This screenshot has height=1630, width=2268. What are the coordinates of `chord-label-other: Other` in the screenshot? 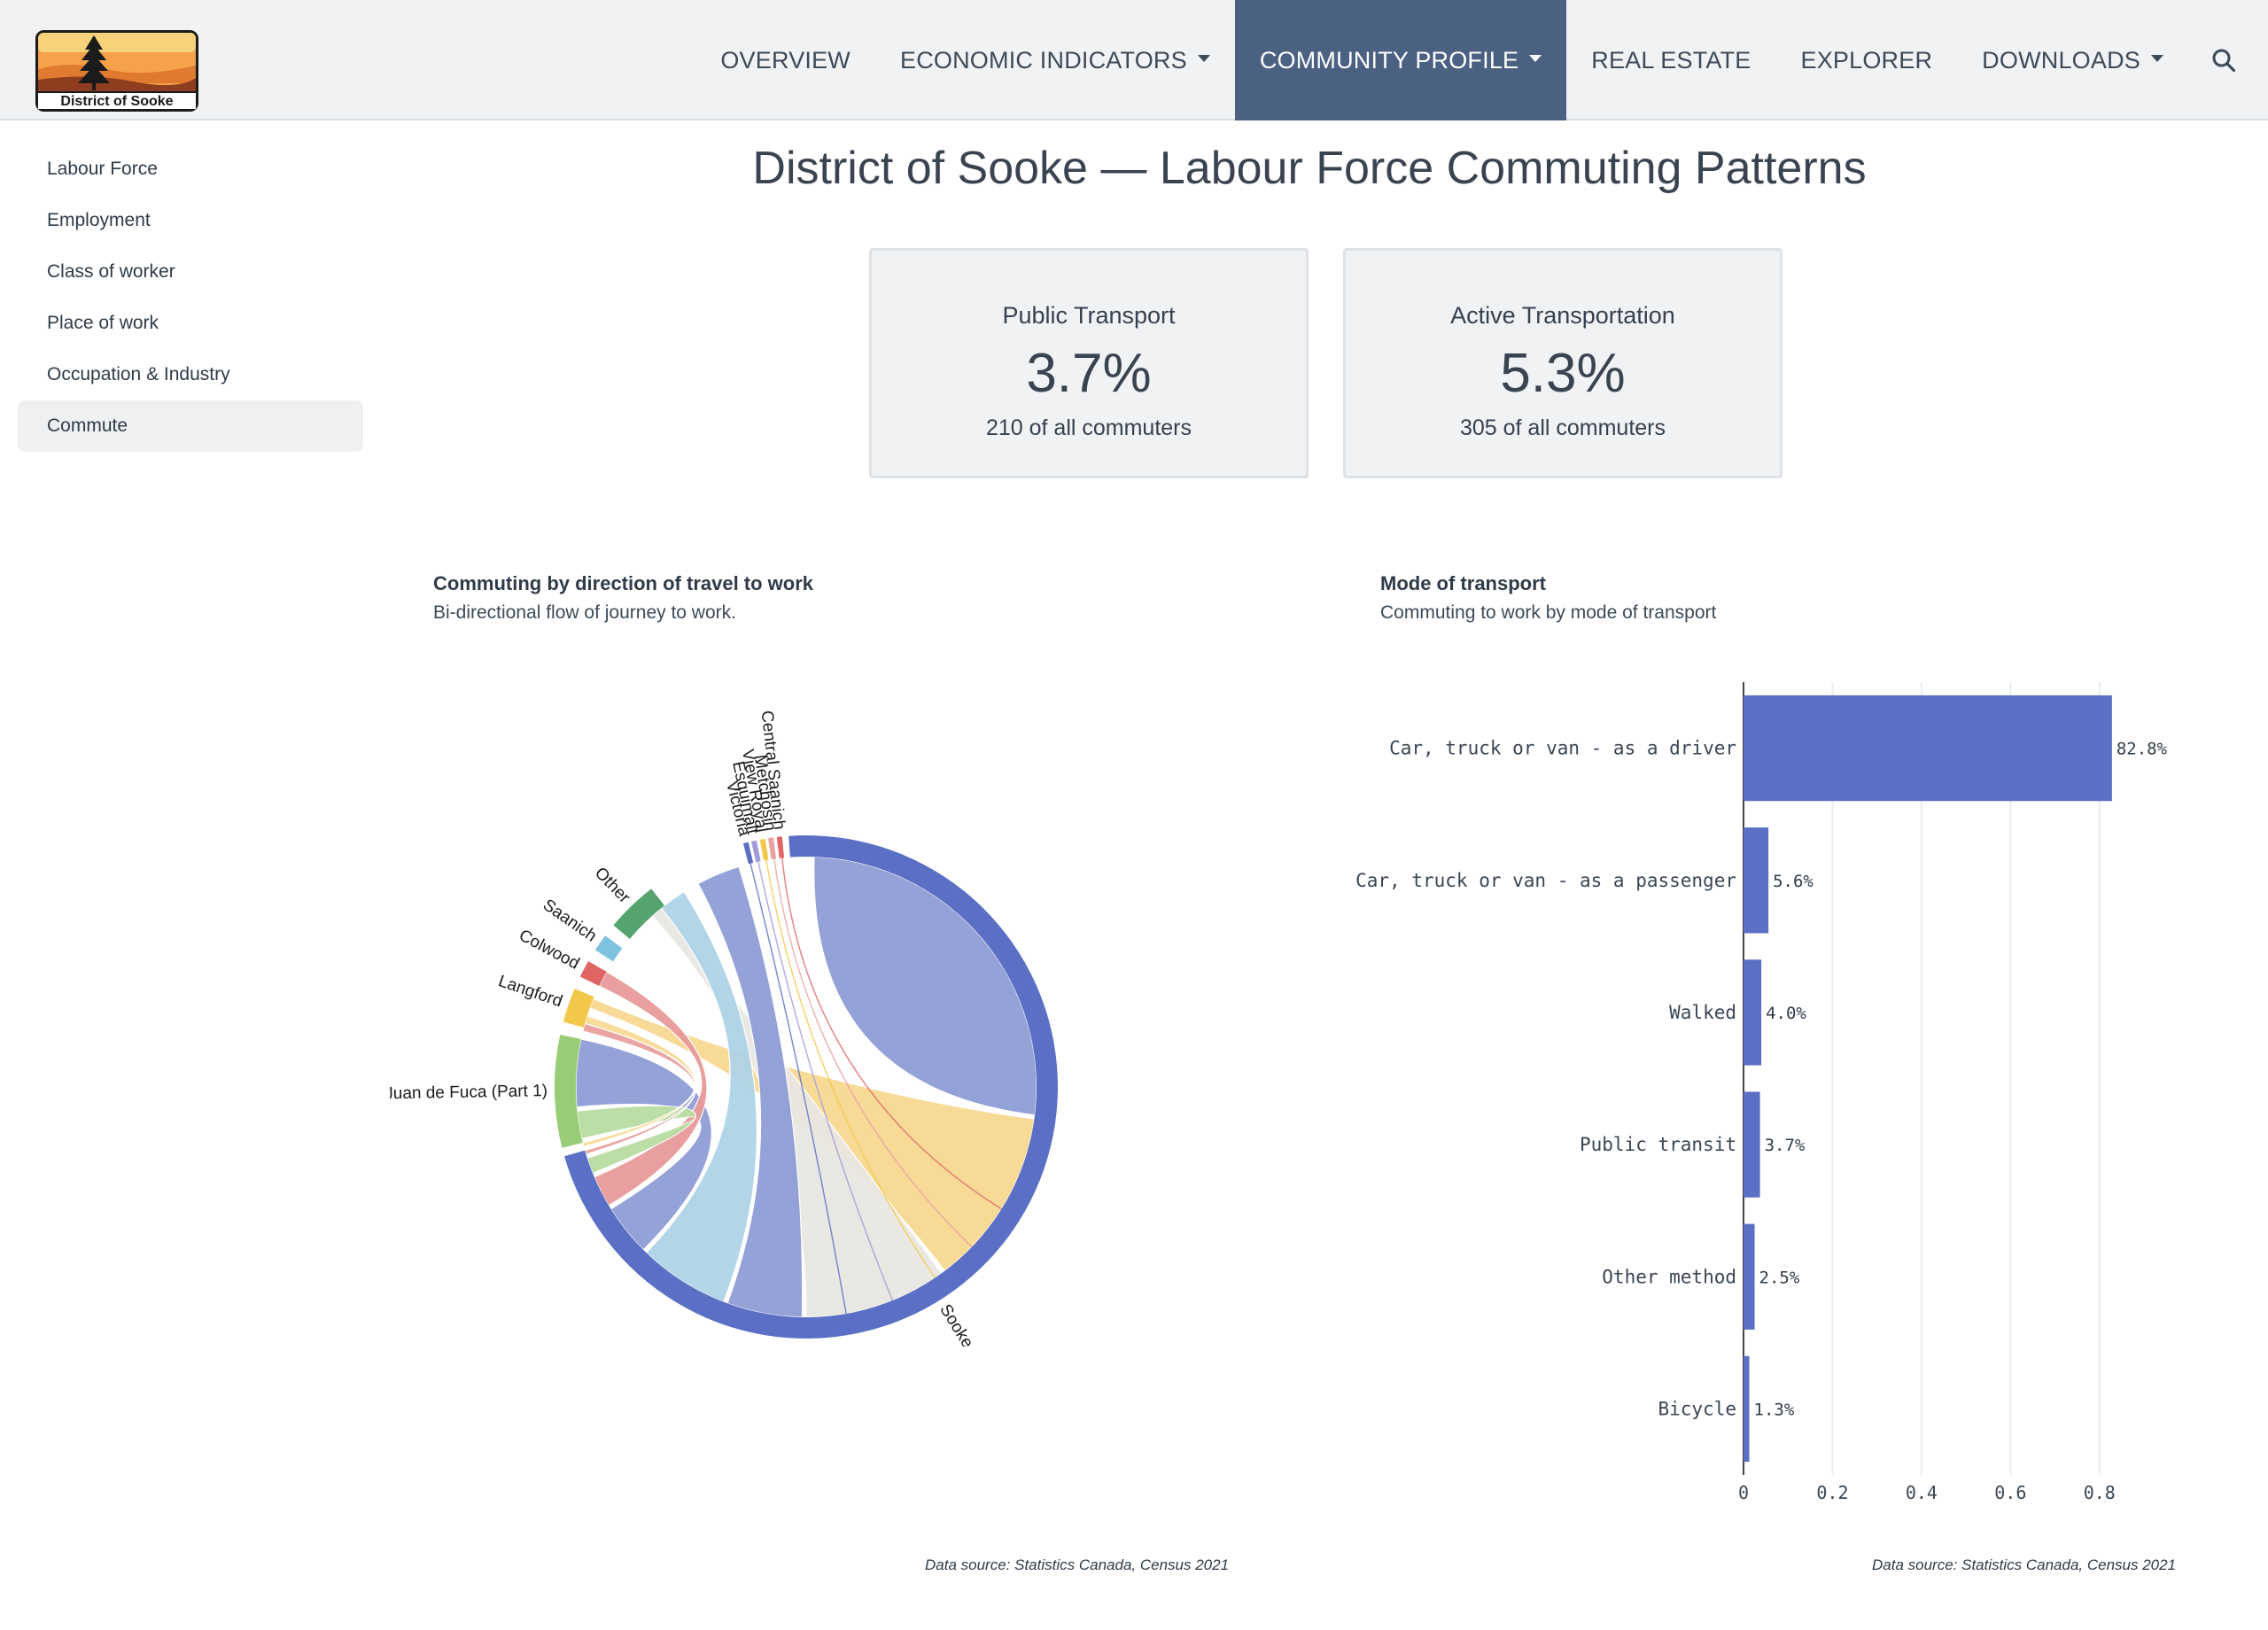 It's located at (612, 885).